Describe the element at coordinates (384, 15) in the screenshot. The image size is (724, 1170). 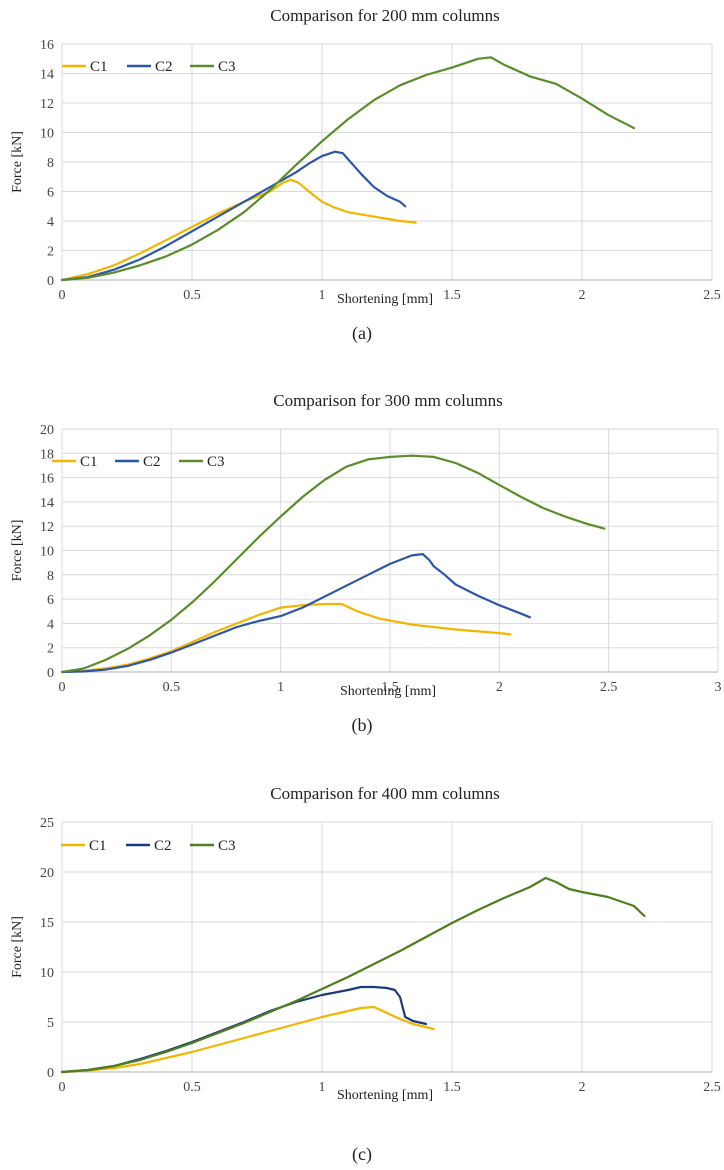
I see `chart-title: Comparison for 200 mm columns` at that location.